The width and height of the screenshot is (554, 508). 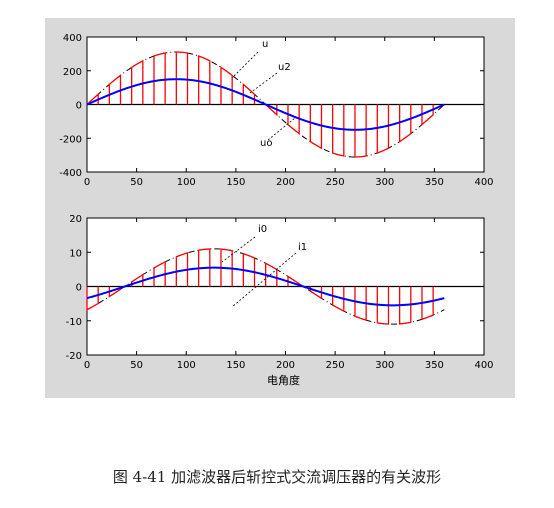 What do you see at coordinates (302, 247) in the screenshot?
I see `annotation-label: i1` at bounding box center [302, 247].